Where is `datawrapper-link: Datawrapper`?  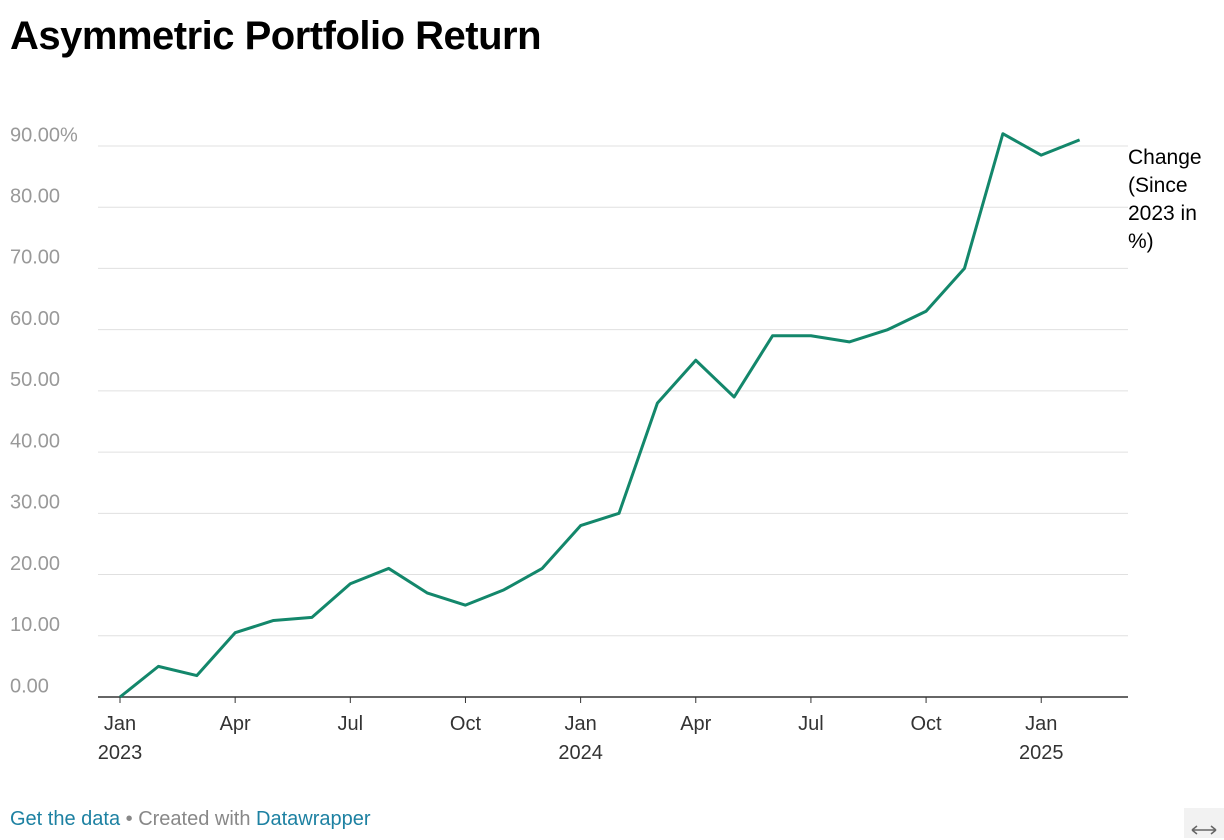
datawrapper-link: Datawrapper is located at coordinates (313, 819).